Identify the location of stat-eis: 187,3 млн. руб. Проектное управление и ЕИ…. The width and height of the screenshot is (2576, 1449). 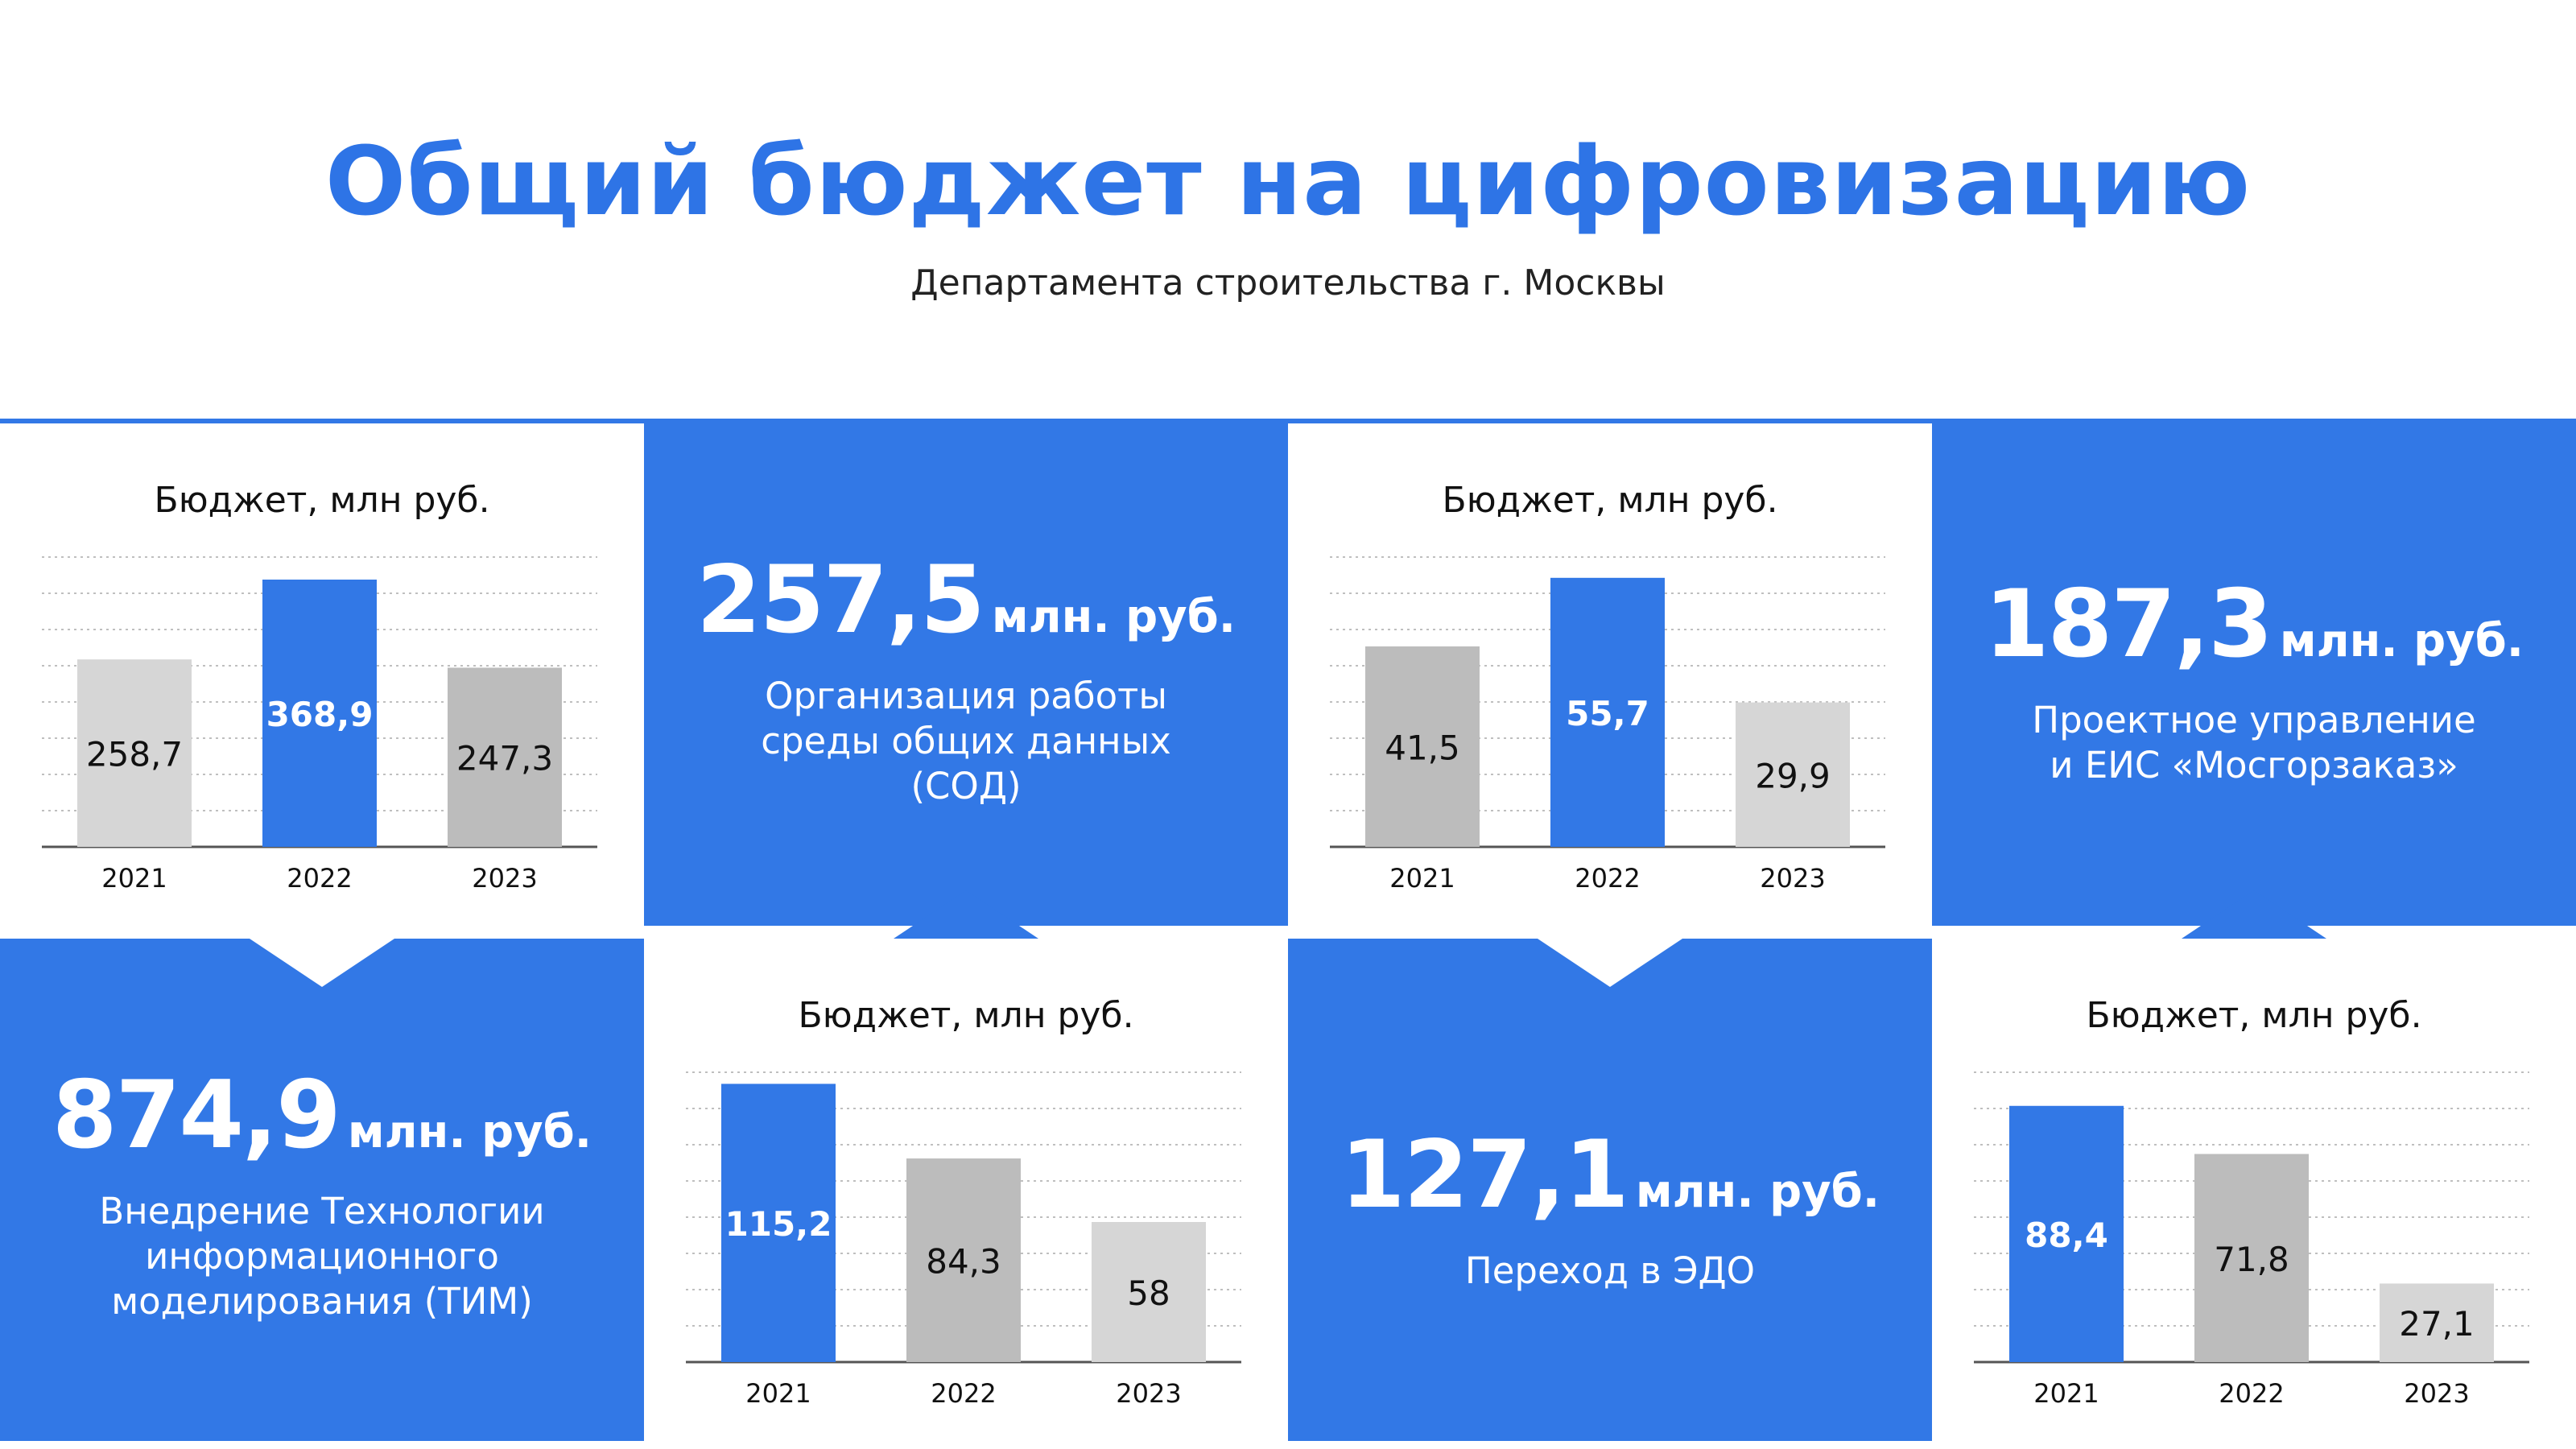
(2254, 678).